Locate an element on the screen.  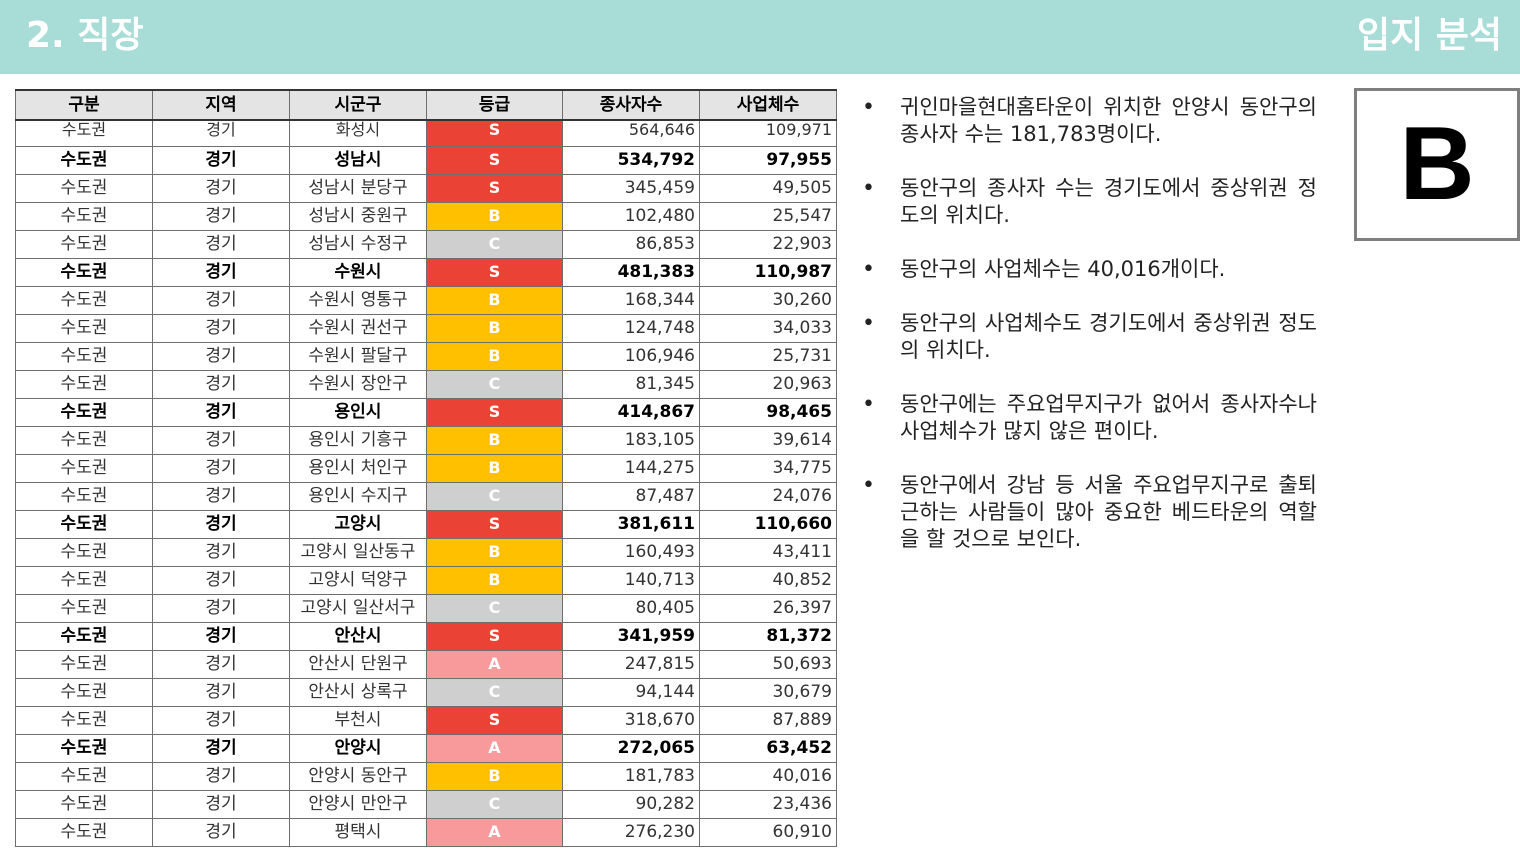
cell-businesses: 109,971 is located at coordinates (768, 133).